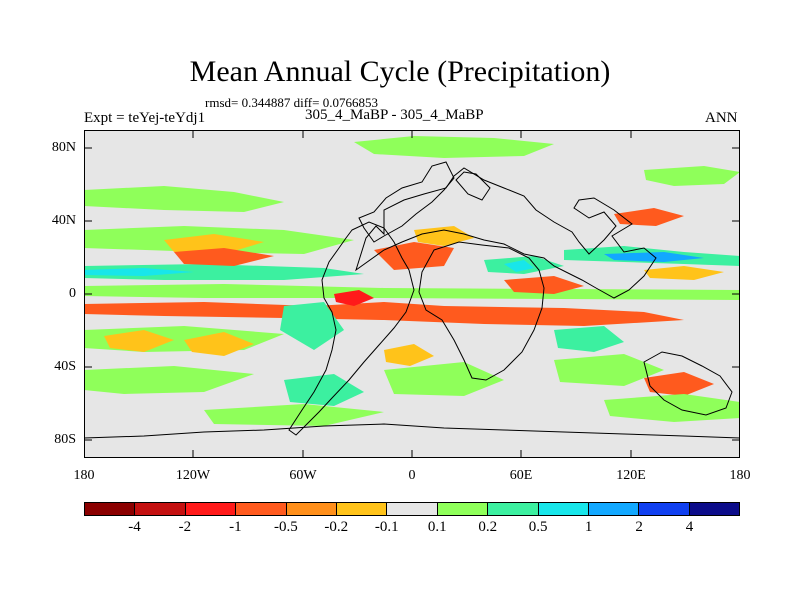  Describe the element at coordinates (400, 71) in the screenshot. I see `plot-title: Mean Annual Cycle (Precipitation)` at that location.